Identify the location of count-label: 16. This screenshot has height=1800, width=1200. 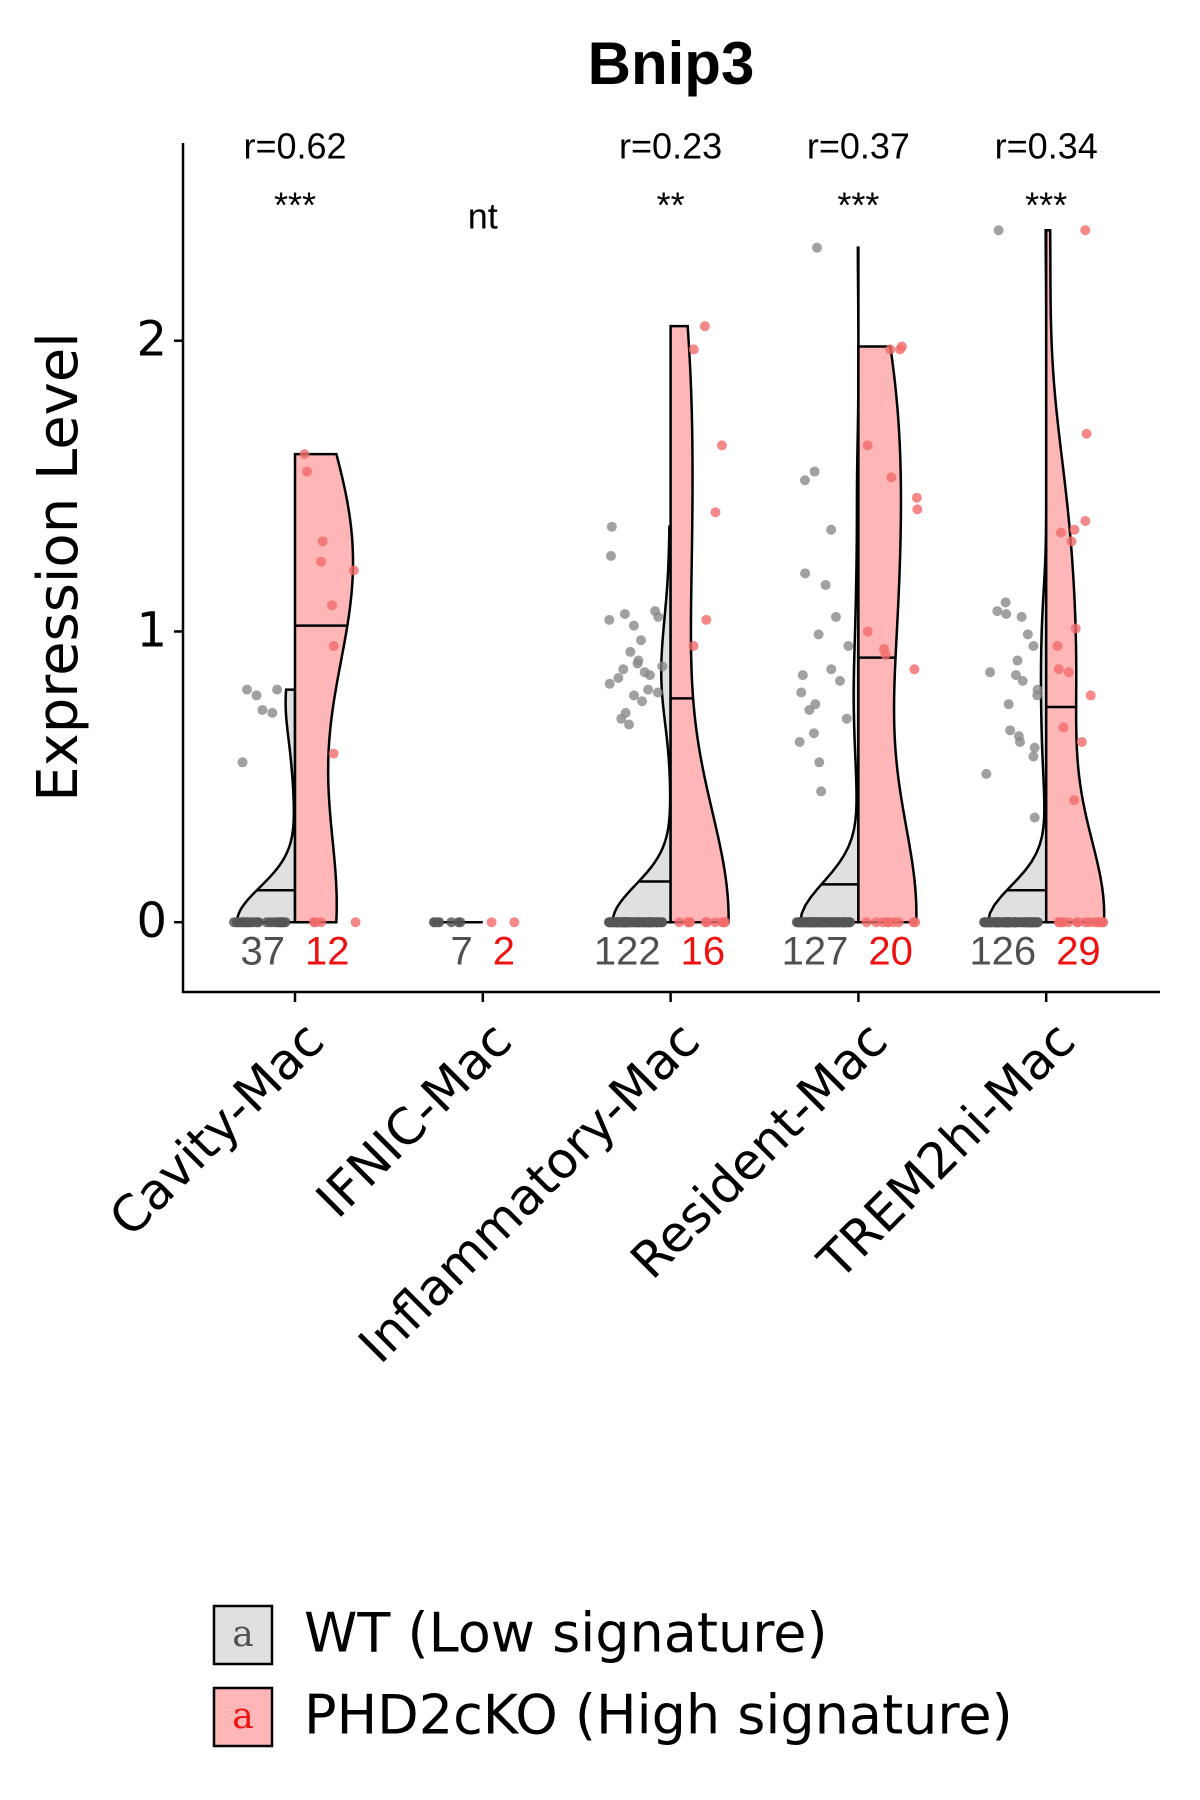
(703, 952).